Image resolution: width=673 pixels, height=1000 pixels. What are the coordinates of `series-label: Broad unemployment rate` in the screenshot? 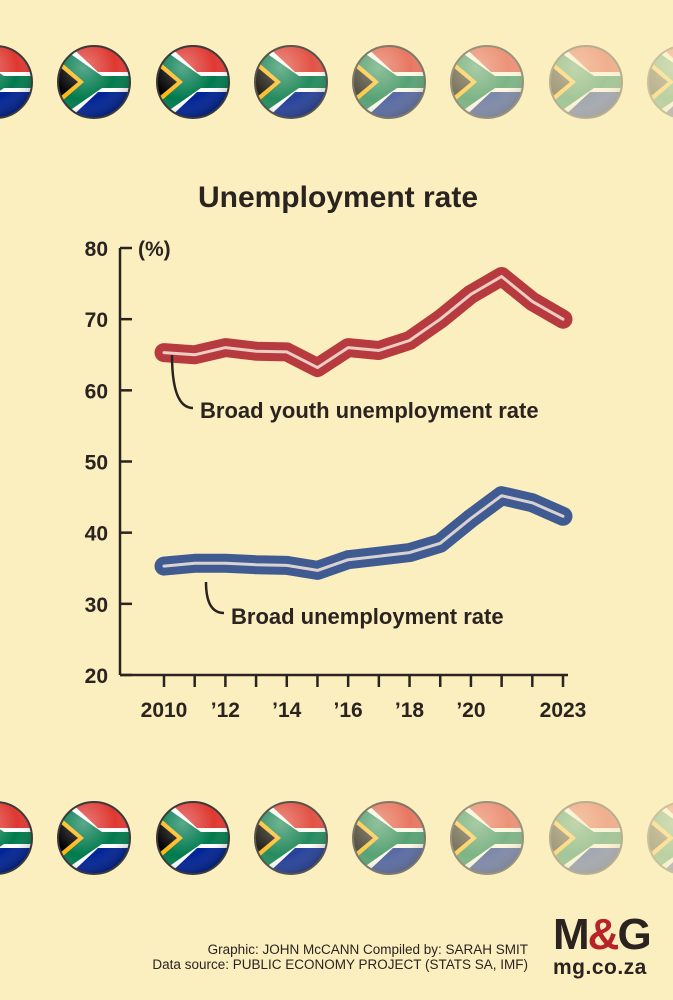 It's located at (367, 616).